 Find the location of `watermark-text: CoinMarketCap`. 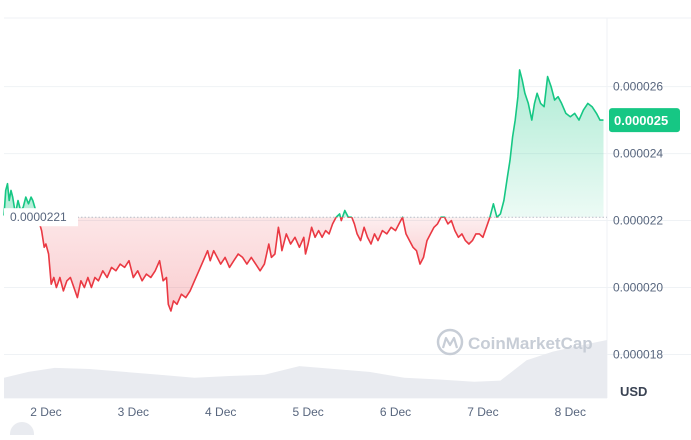

watermark-text: CoinMarketCap is located at coordinates (530, 343).